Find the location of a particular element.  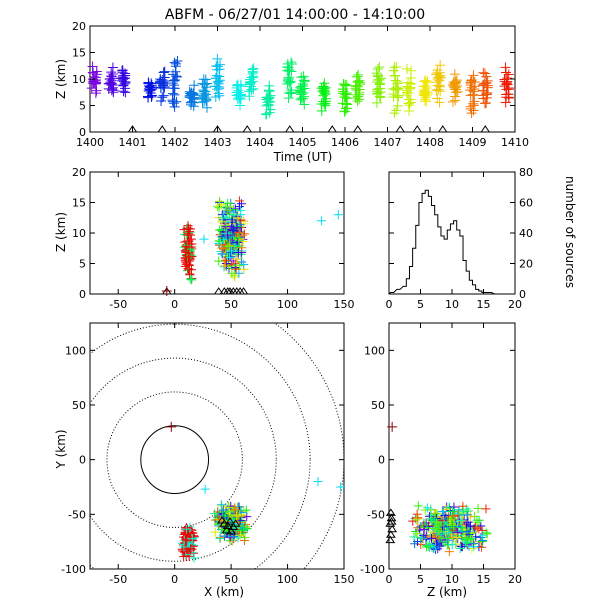

x-tick-label: 1408 is located at coordinates (430, 142).